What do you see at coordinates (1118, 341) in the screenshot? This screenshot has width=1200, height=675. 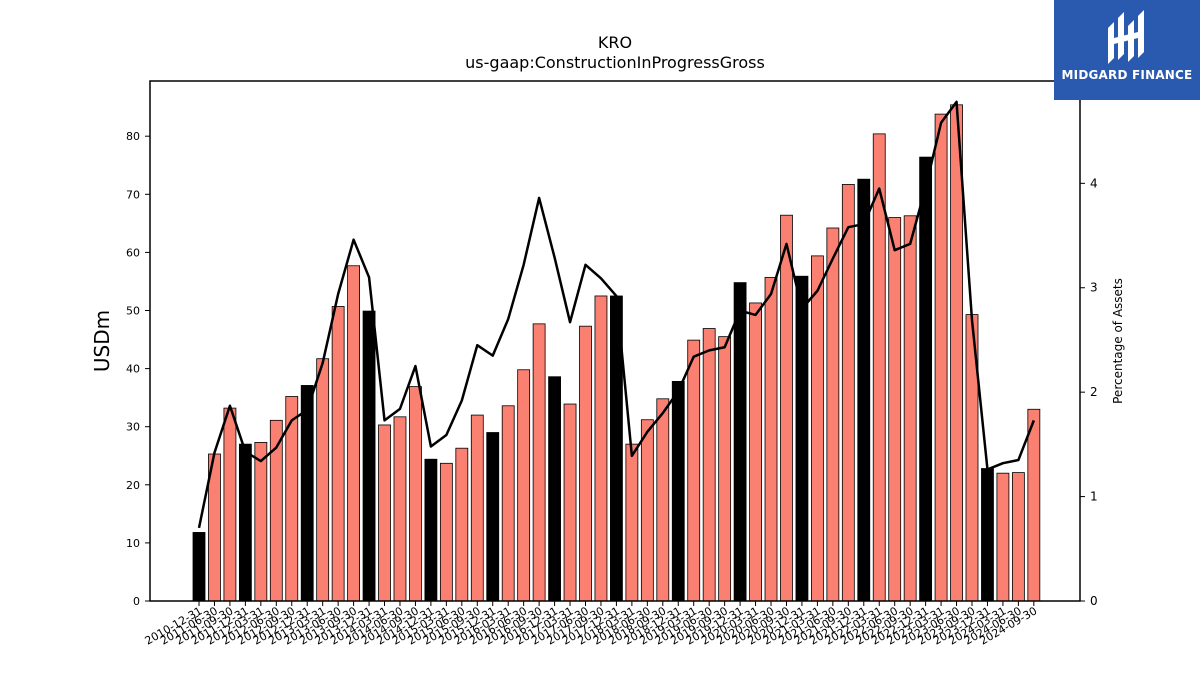 I see `y2-axis-label: Percentage of Assets` at bounding box center [1118, 341].